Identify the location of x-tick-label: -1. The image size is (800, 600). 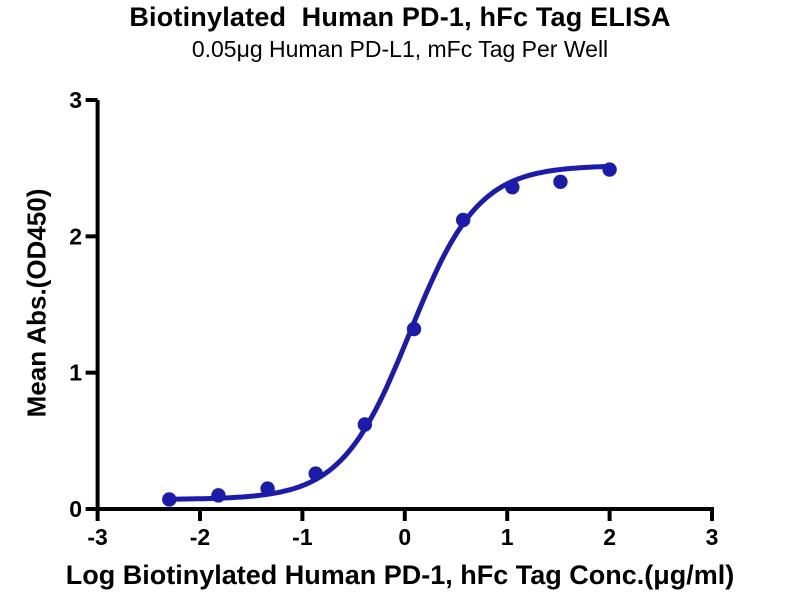
(302, 537).